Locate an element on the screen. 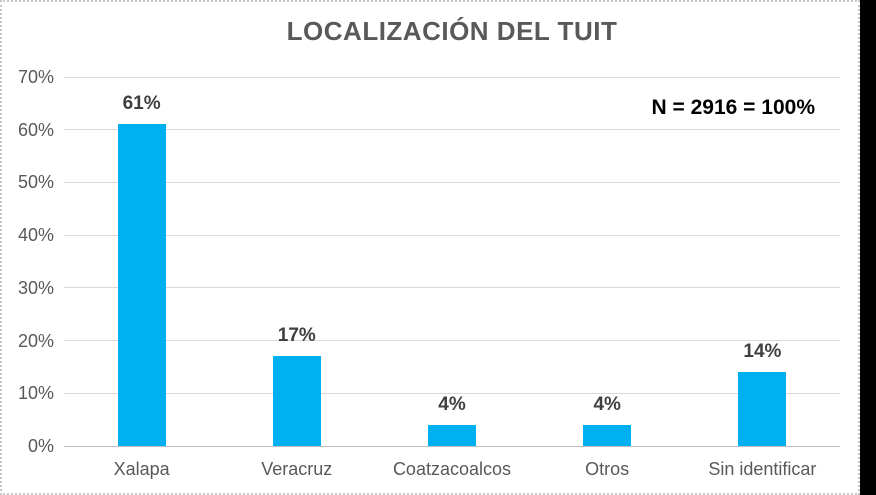 The width and height of the screenshot is (876, 495). x-axis-line is located at coordinates (452, 446).